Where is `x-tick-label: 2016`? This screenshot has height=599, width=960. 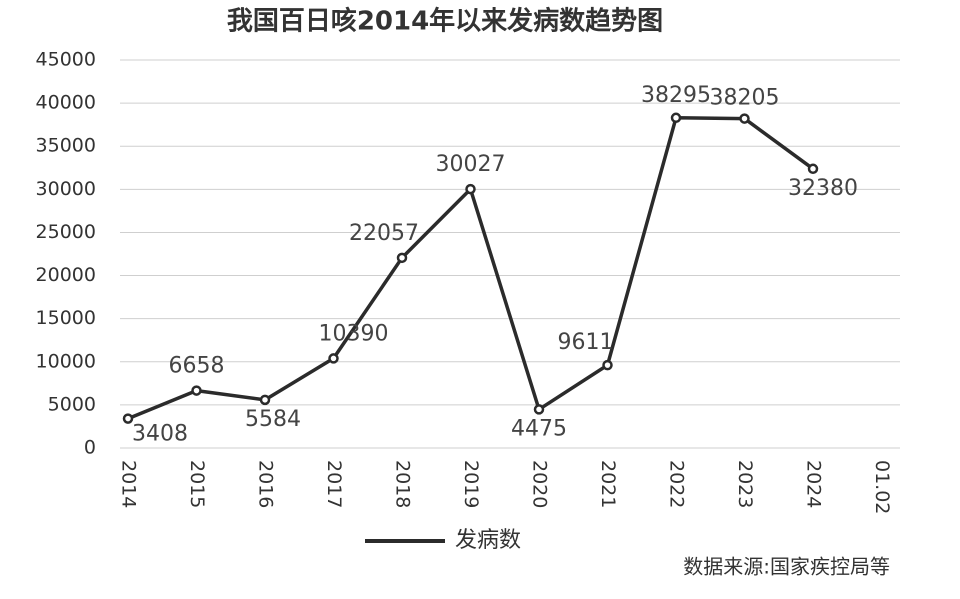 x-tick-label: 2016 is located at coordinates (266, 484).